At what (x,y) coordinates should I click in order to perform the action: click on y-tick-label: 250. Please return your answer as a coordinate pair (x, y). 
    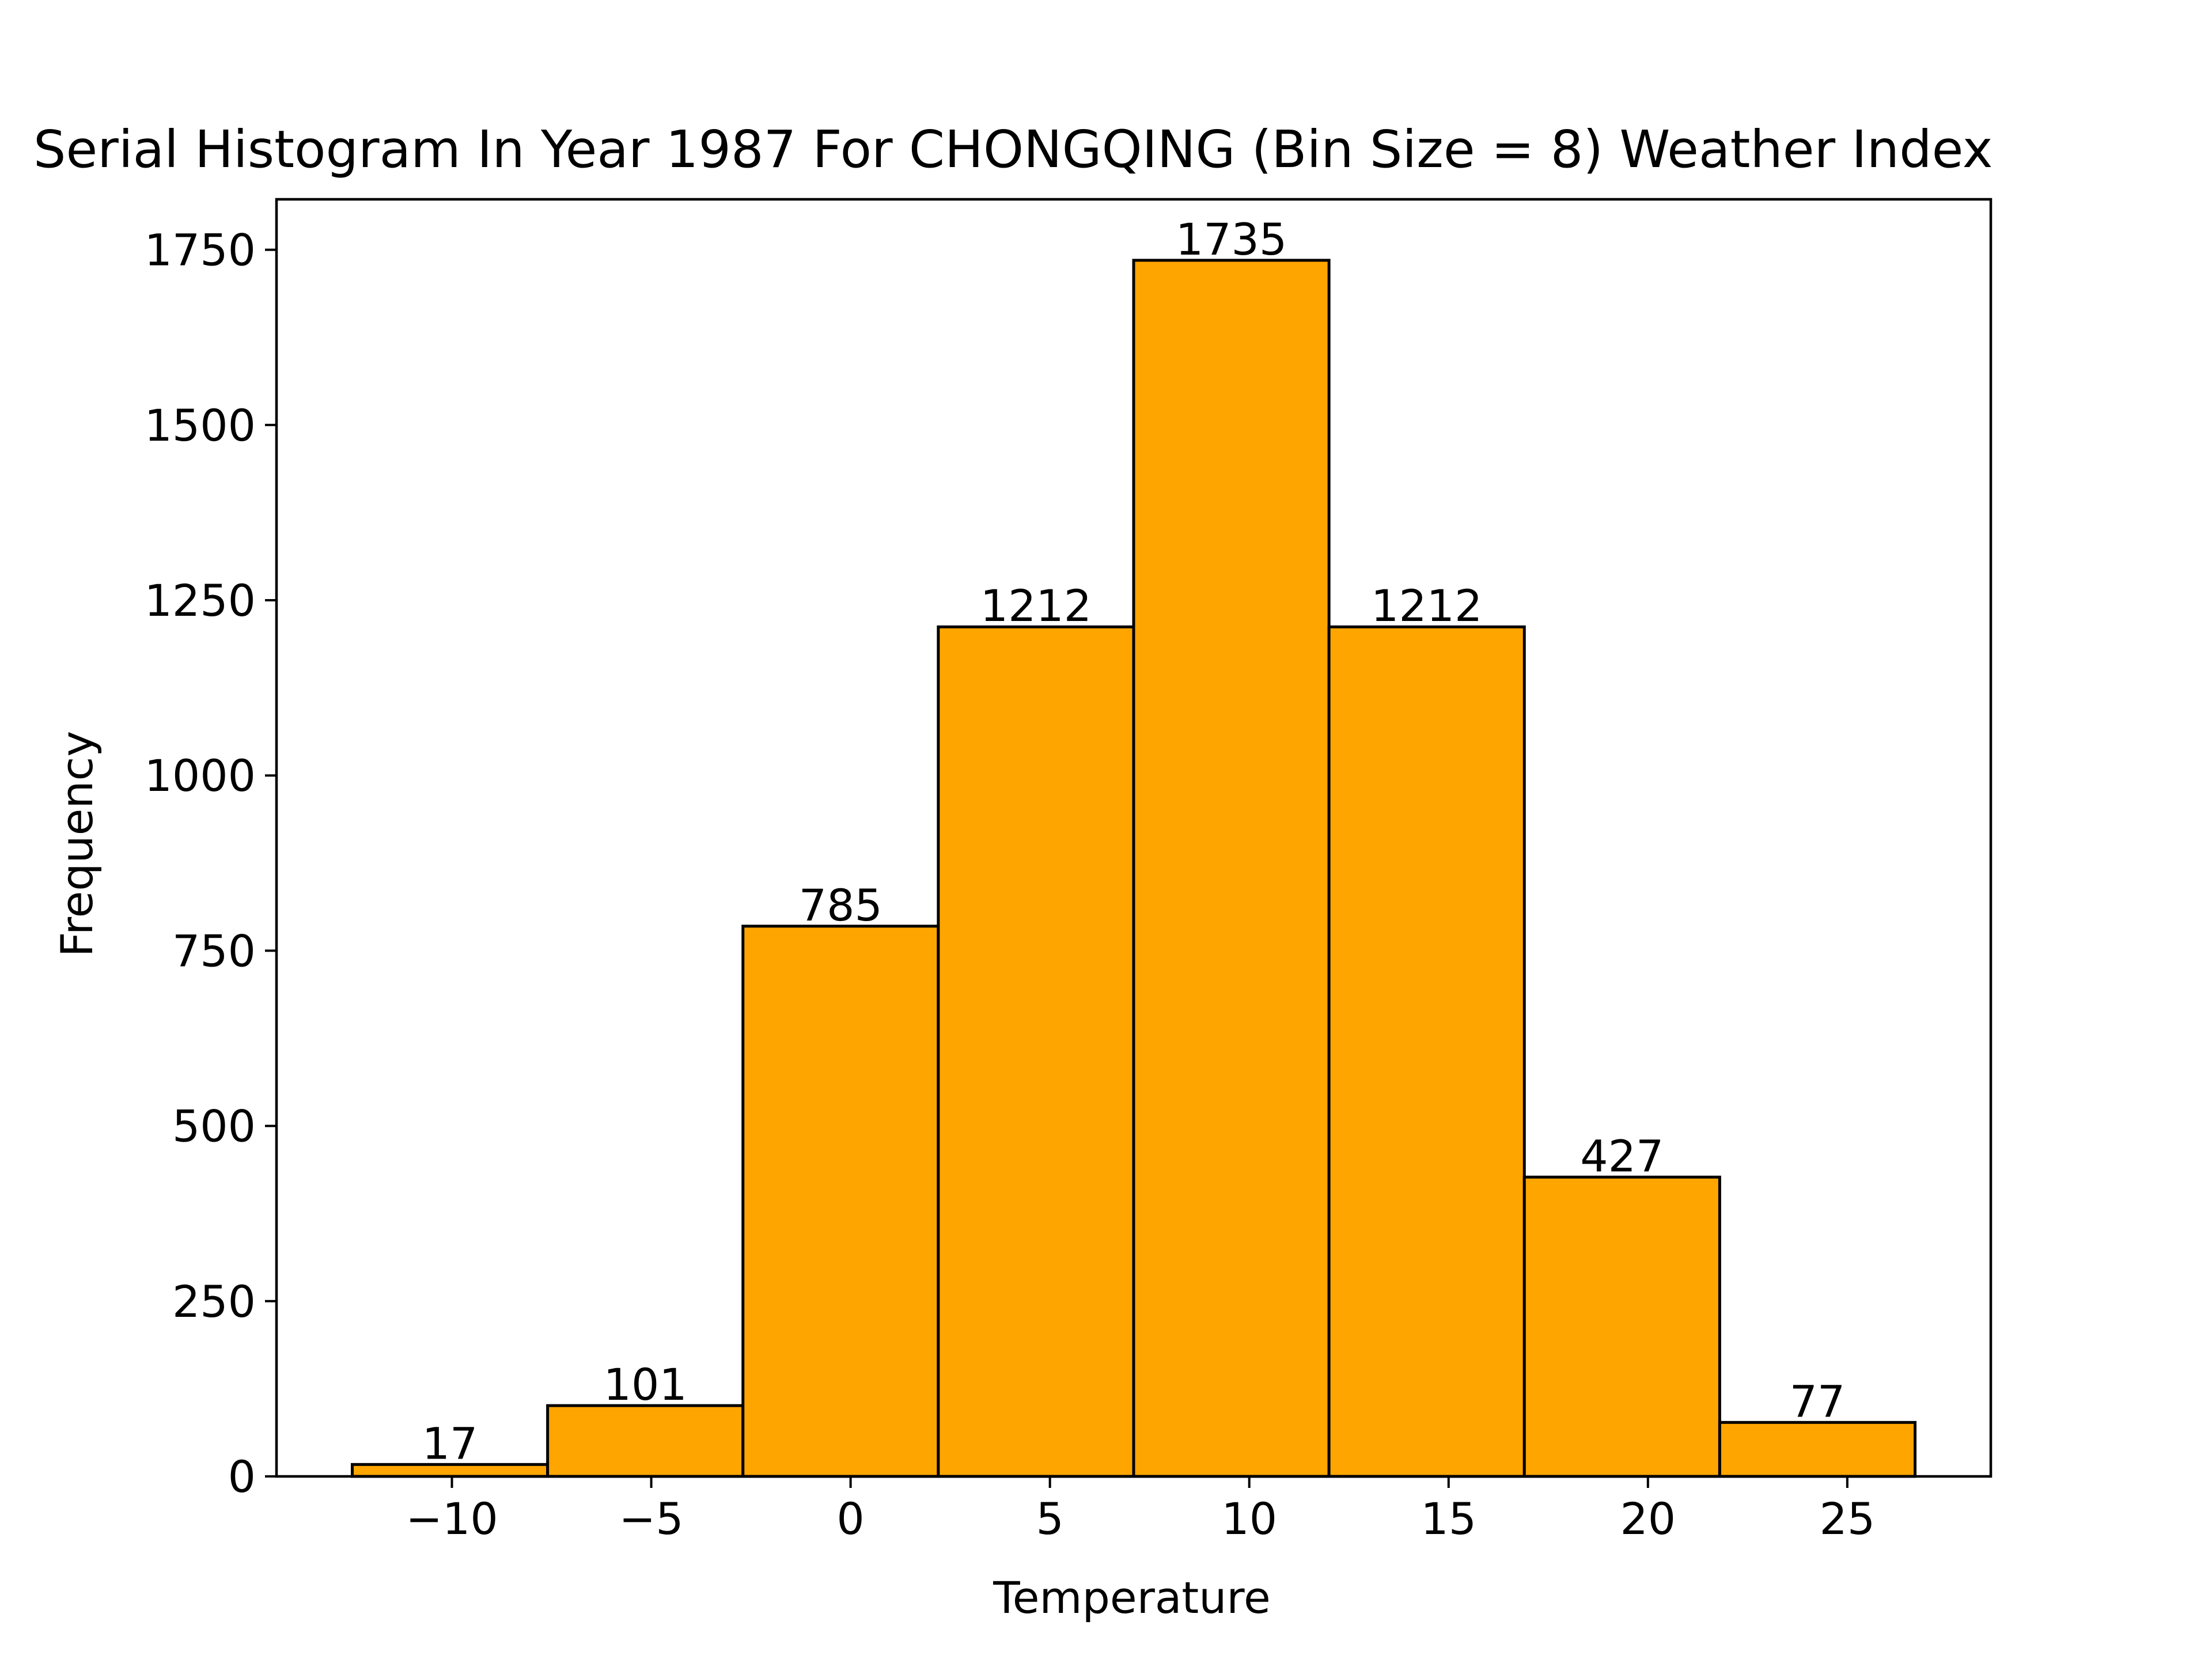
    Looking at the image, I should click on (214, 1301).